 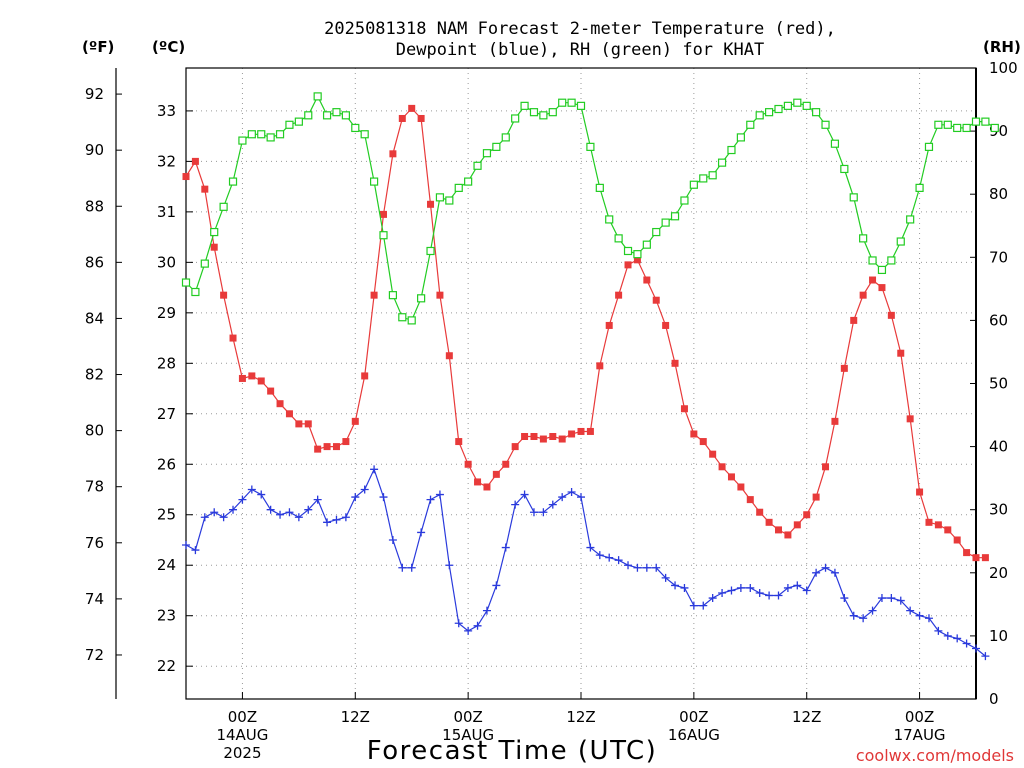 I want to click on fahrenheit-tick-label: 88, so click(x=94, y=206).